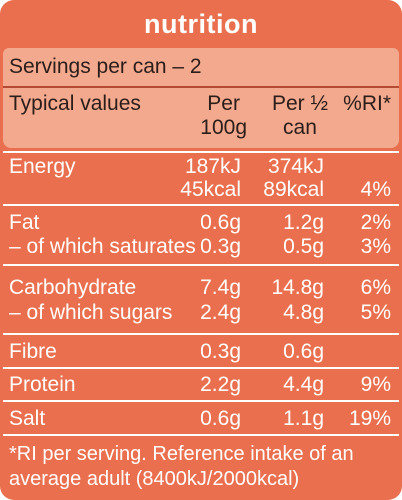  What do you see at coordinates (375, 287) in the screenshot?
I see `carbohydrate-ri: 6%` at bounding box center [375, 287].